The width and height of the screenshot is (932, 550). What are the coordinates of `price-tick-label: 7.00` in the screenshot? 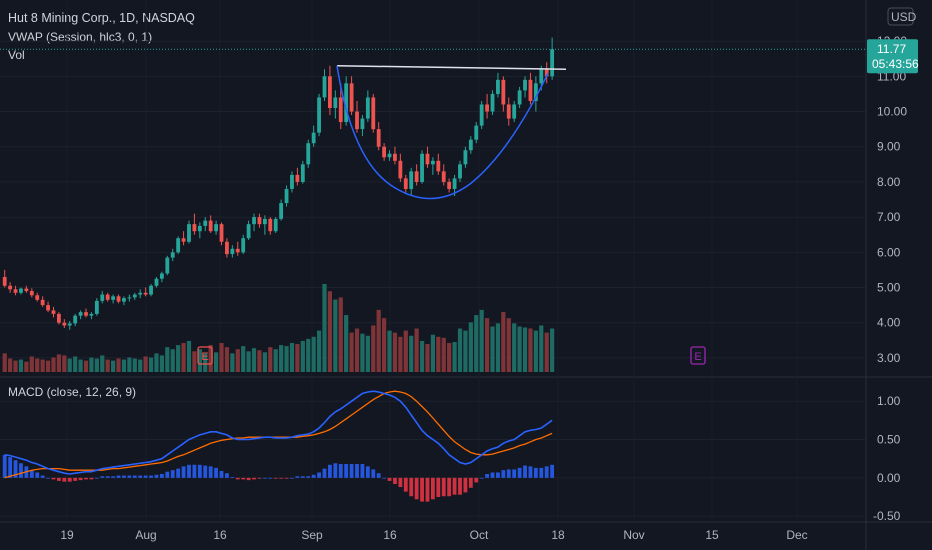 It's located at (889, 217).